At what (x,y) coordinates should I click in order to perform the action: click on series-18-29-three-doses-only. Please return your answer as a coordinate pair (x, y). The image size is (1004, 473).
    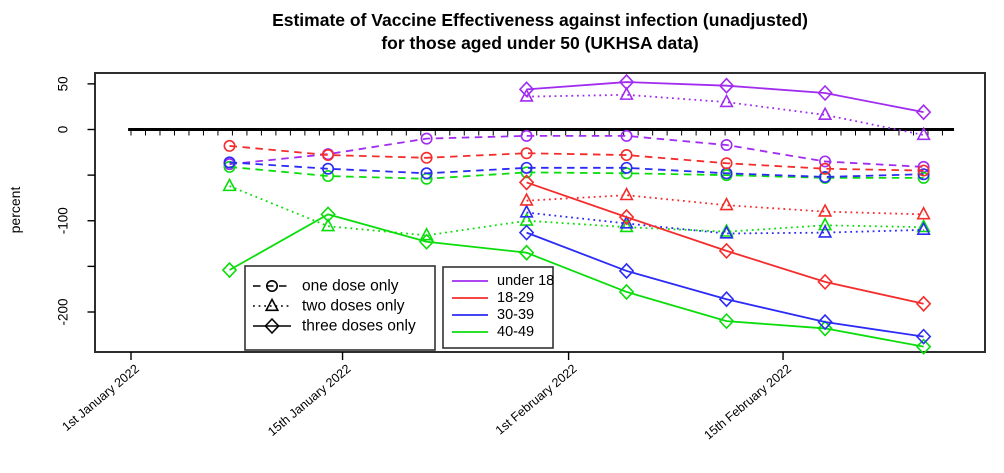
    Looking at the image, I should click on (725, 243).